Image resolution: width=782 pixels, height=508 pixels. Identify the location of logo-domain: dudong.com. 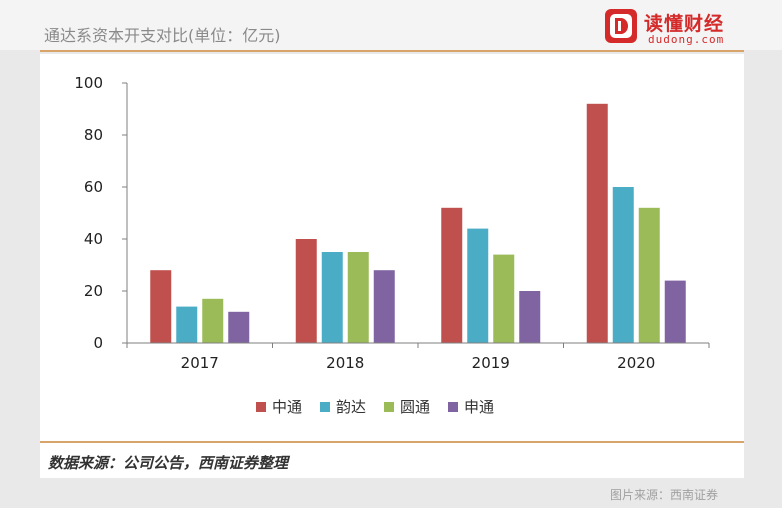
(686, 39).